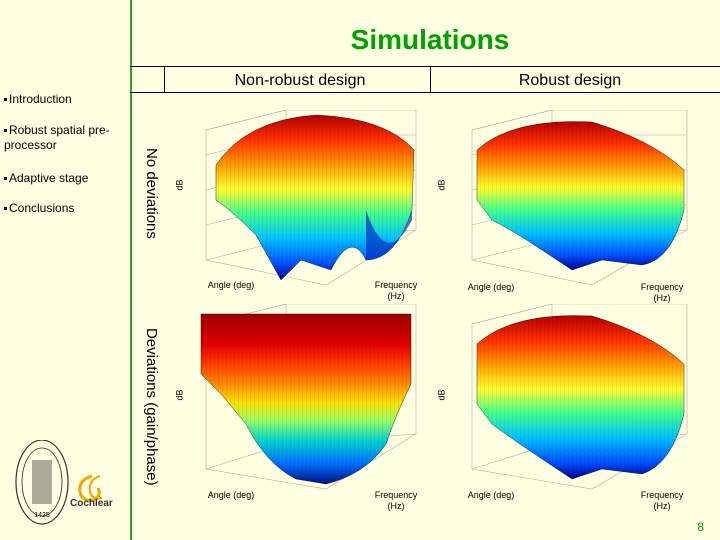 The width and height of the screenshot is (720, 540). I want to click on header-mid-line, so click(430, 79).